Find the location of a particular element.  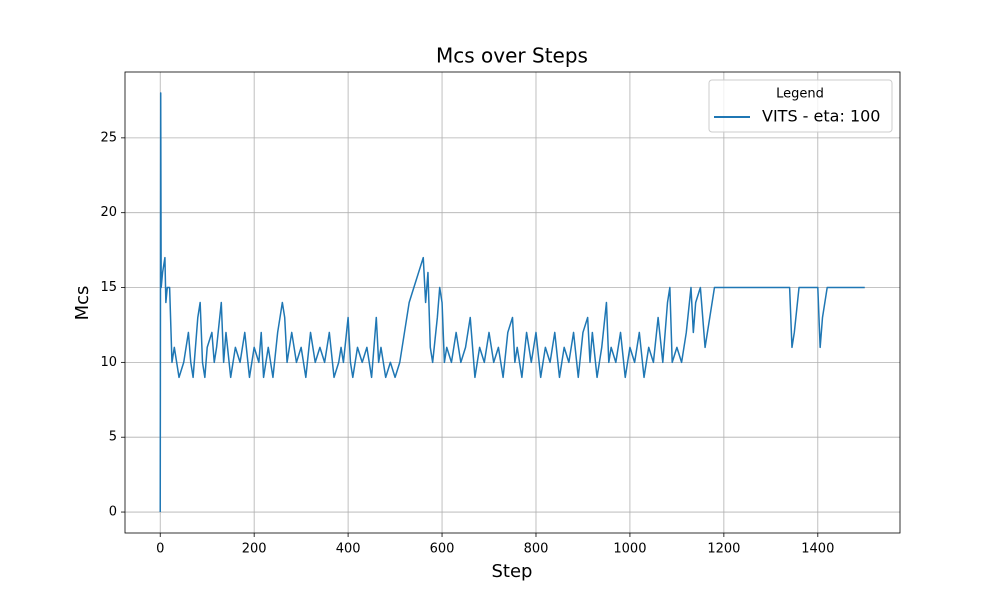

y-tick-label: 5 is located at coordinates (113, 437).